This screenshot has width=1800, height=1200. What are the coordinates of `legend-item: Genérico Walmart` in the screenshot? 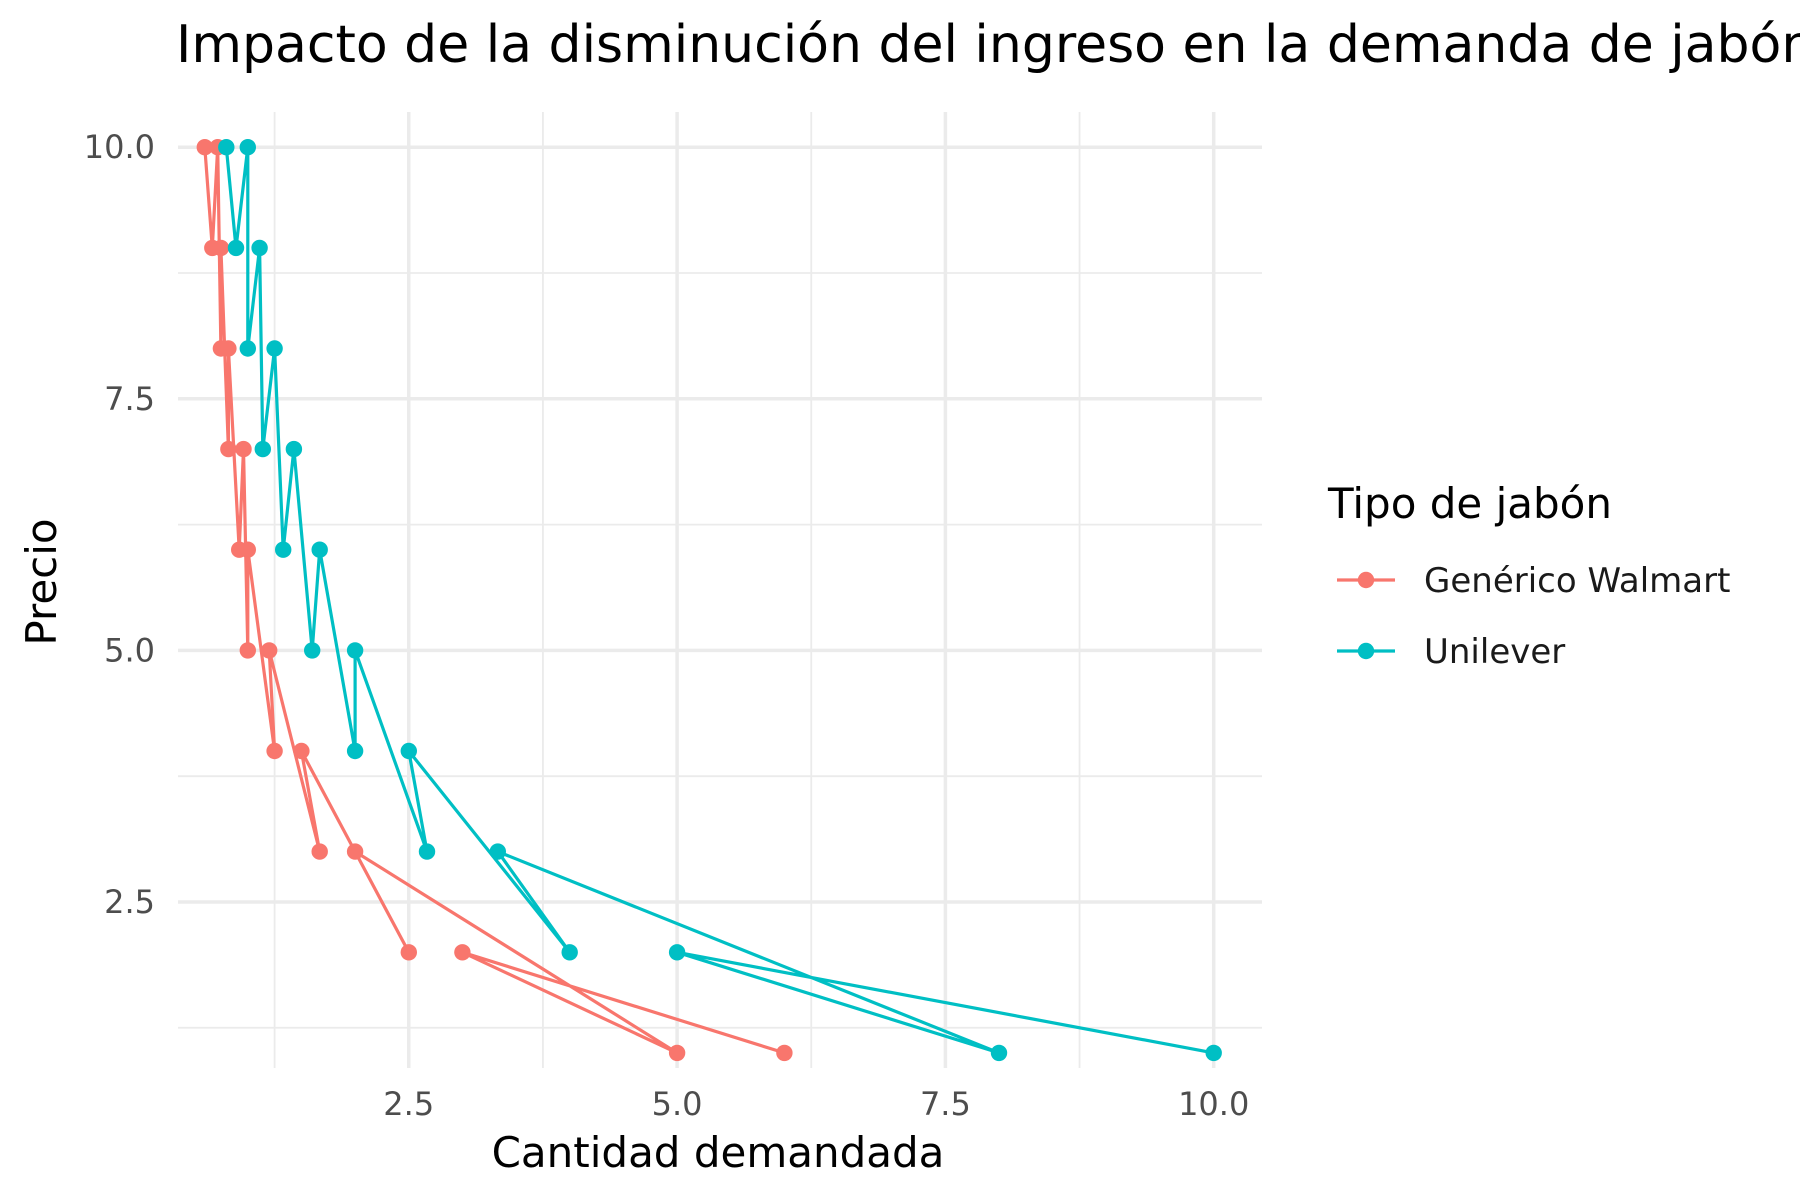 It's located at (1533, 581).